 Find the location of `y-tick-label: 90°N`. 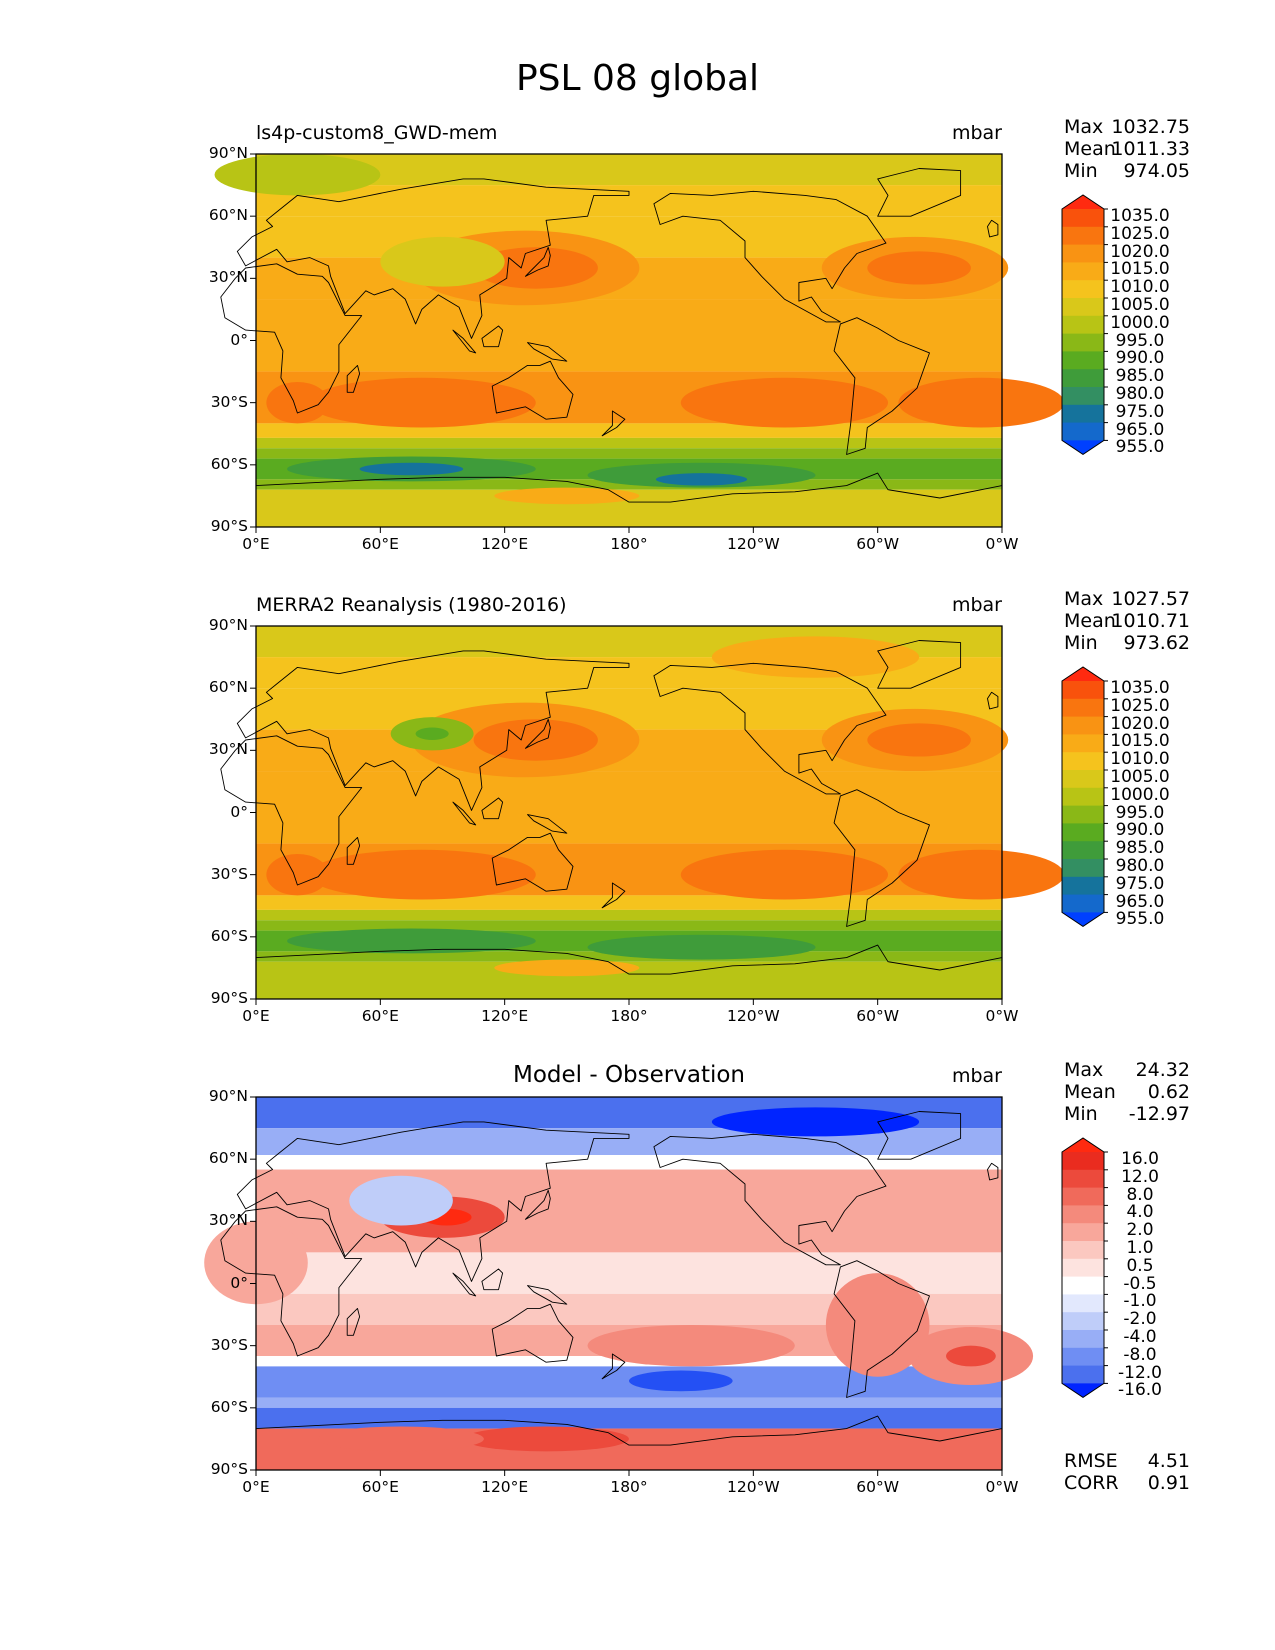

y-tick-label: 90°N is located at coordinates (228, 153).